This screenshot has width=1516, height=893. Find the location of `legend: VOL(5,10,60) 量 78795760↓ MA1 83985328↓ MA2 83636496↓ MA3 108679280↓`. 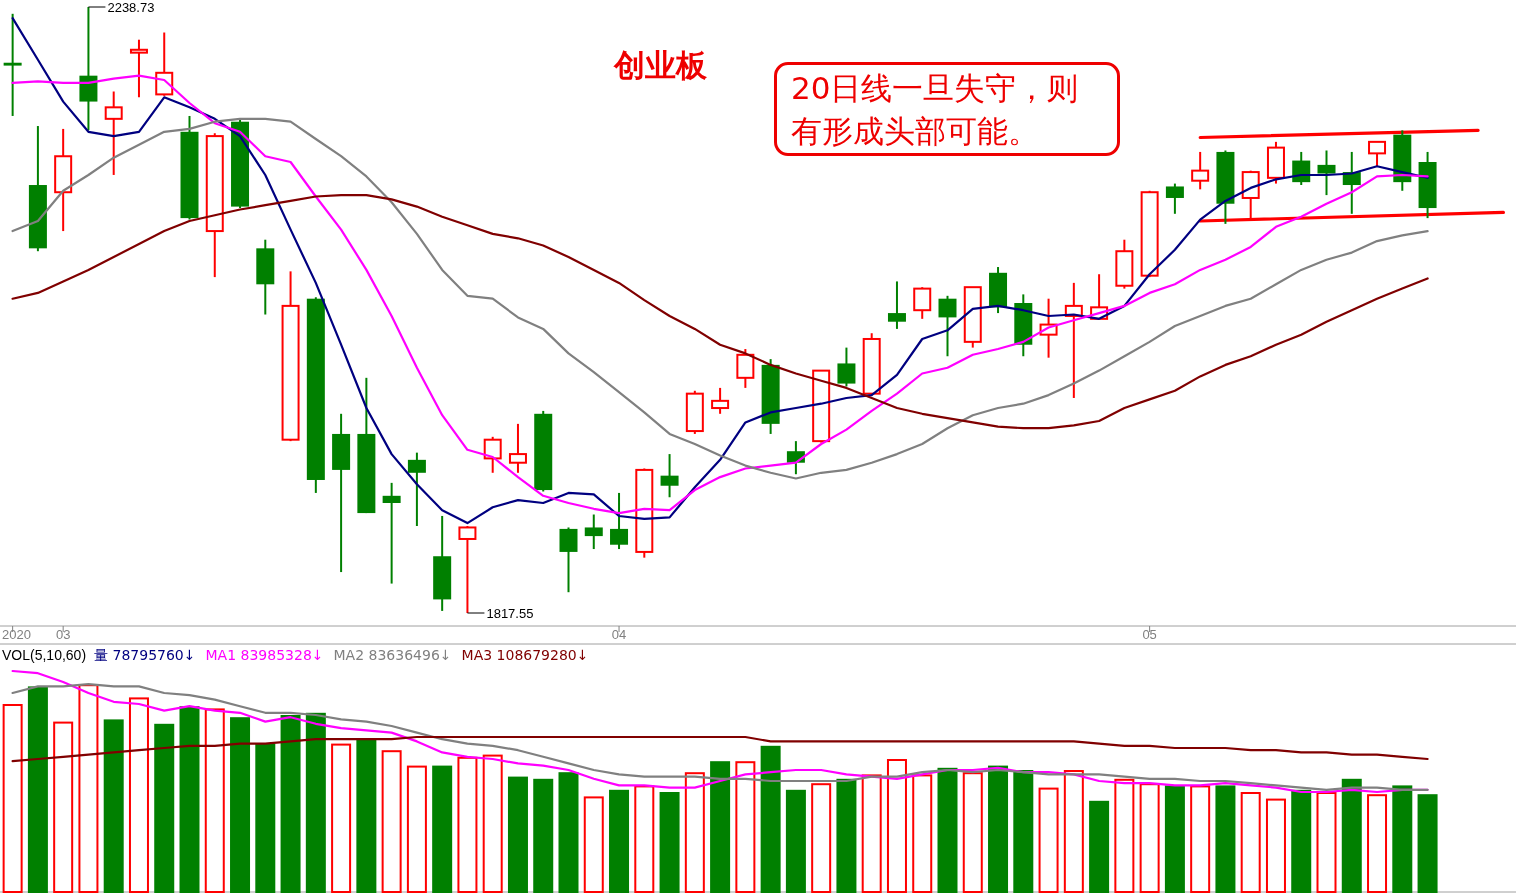

legend: VOL(5,10,60) 量 78795760↓ MA1 83985328↓ MA2 83636496↓ MA3 108679280↓ is located at coordinates (295, 655).